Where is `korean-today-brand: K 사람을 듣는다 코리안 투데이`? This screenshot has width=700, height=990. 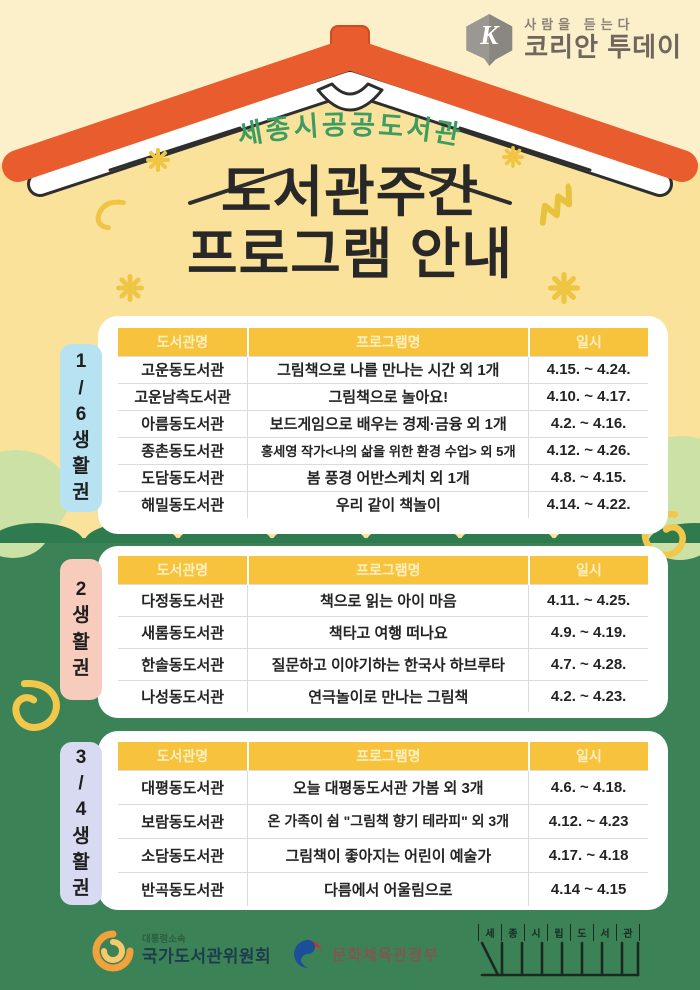 korean-today-brand: K 사람을 듣는다 코리안 투데이 is located at coordinates (573, 40).